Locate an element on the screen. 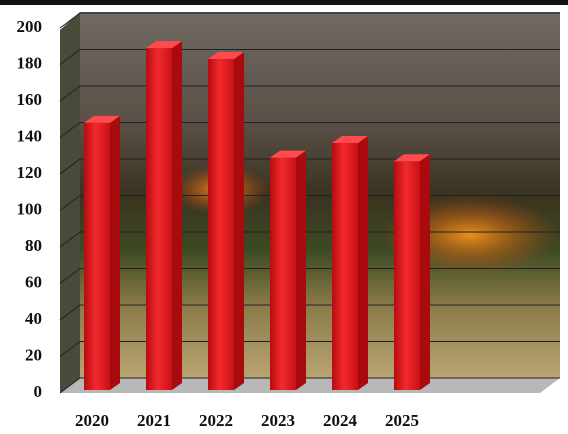  y-tick-label: 60 is located at coordinates (33, 281).